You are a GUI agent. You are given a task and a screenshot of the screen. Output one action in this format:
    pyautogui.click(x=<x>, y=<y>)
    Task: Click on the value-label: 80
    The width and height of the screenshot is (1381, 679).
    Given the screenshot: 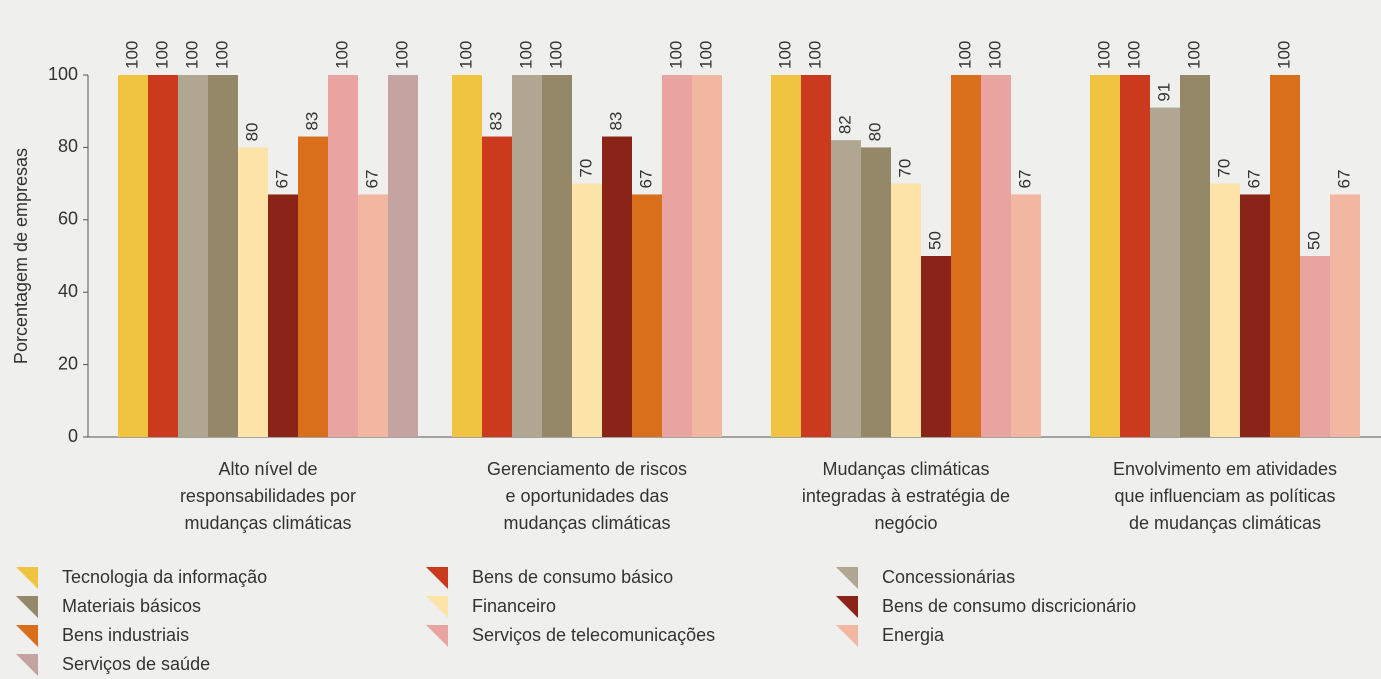 What is the action you would take?
    pyautogui.click(x=251, y=131)
    